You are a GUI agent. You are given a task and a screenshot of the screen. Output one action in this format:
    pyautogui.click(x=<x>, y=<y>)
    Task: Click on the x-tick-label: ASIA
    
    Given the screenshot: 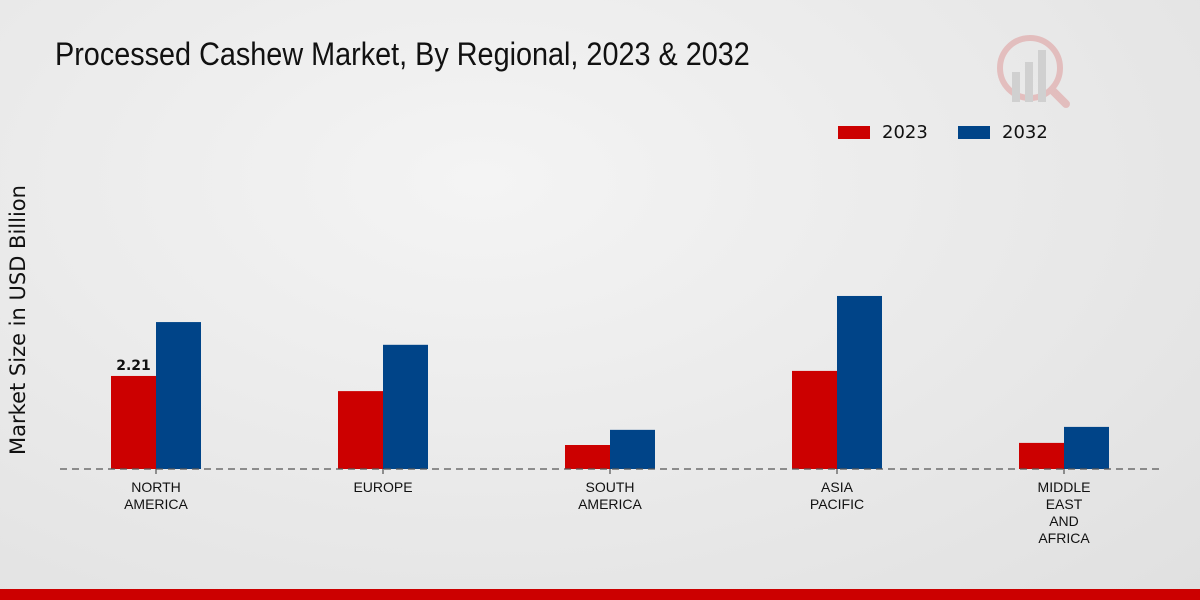 What is the action you would take?
    pyautogui.click(x=837, y=487)
    